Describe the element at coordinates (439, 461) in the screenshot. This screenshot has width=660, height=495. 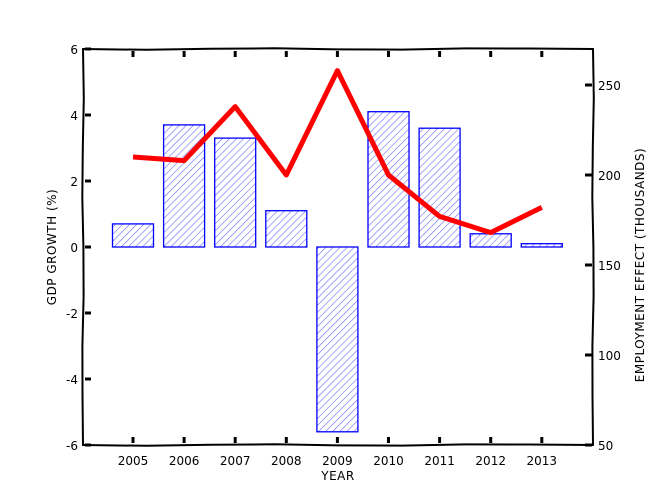
I see `x-tick-label: 2011` at that location.